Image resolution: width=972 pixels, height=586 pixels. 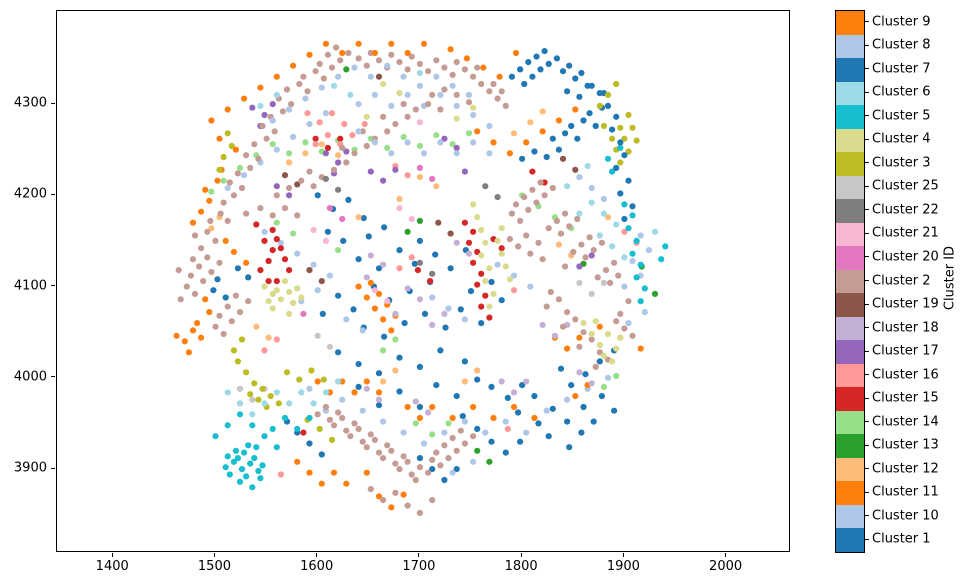 I want to click on legend-label: Cluster 4, so click(x=901, y=139).